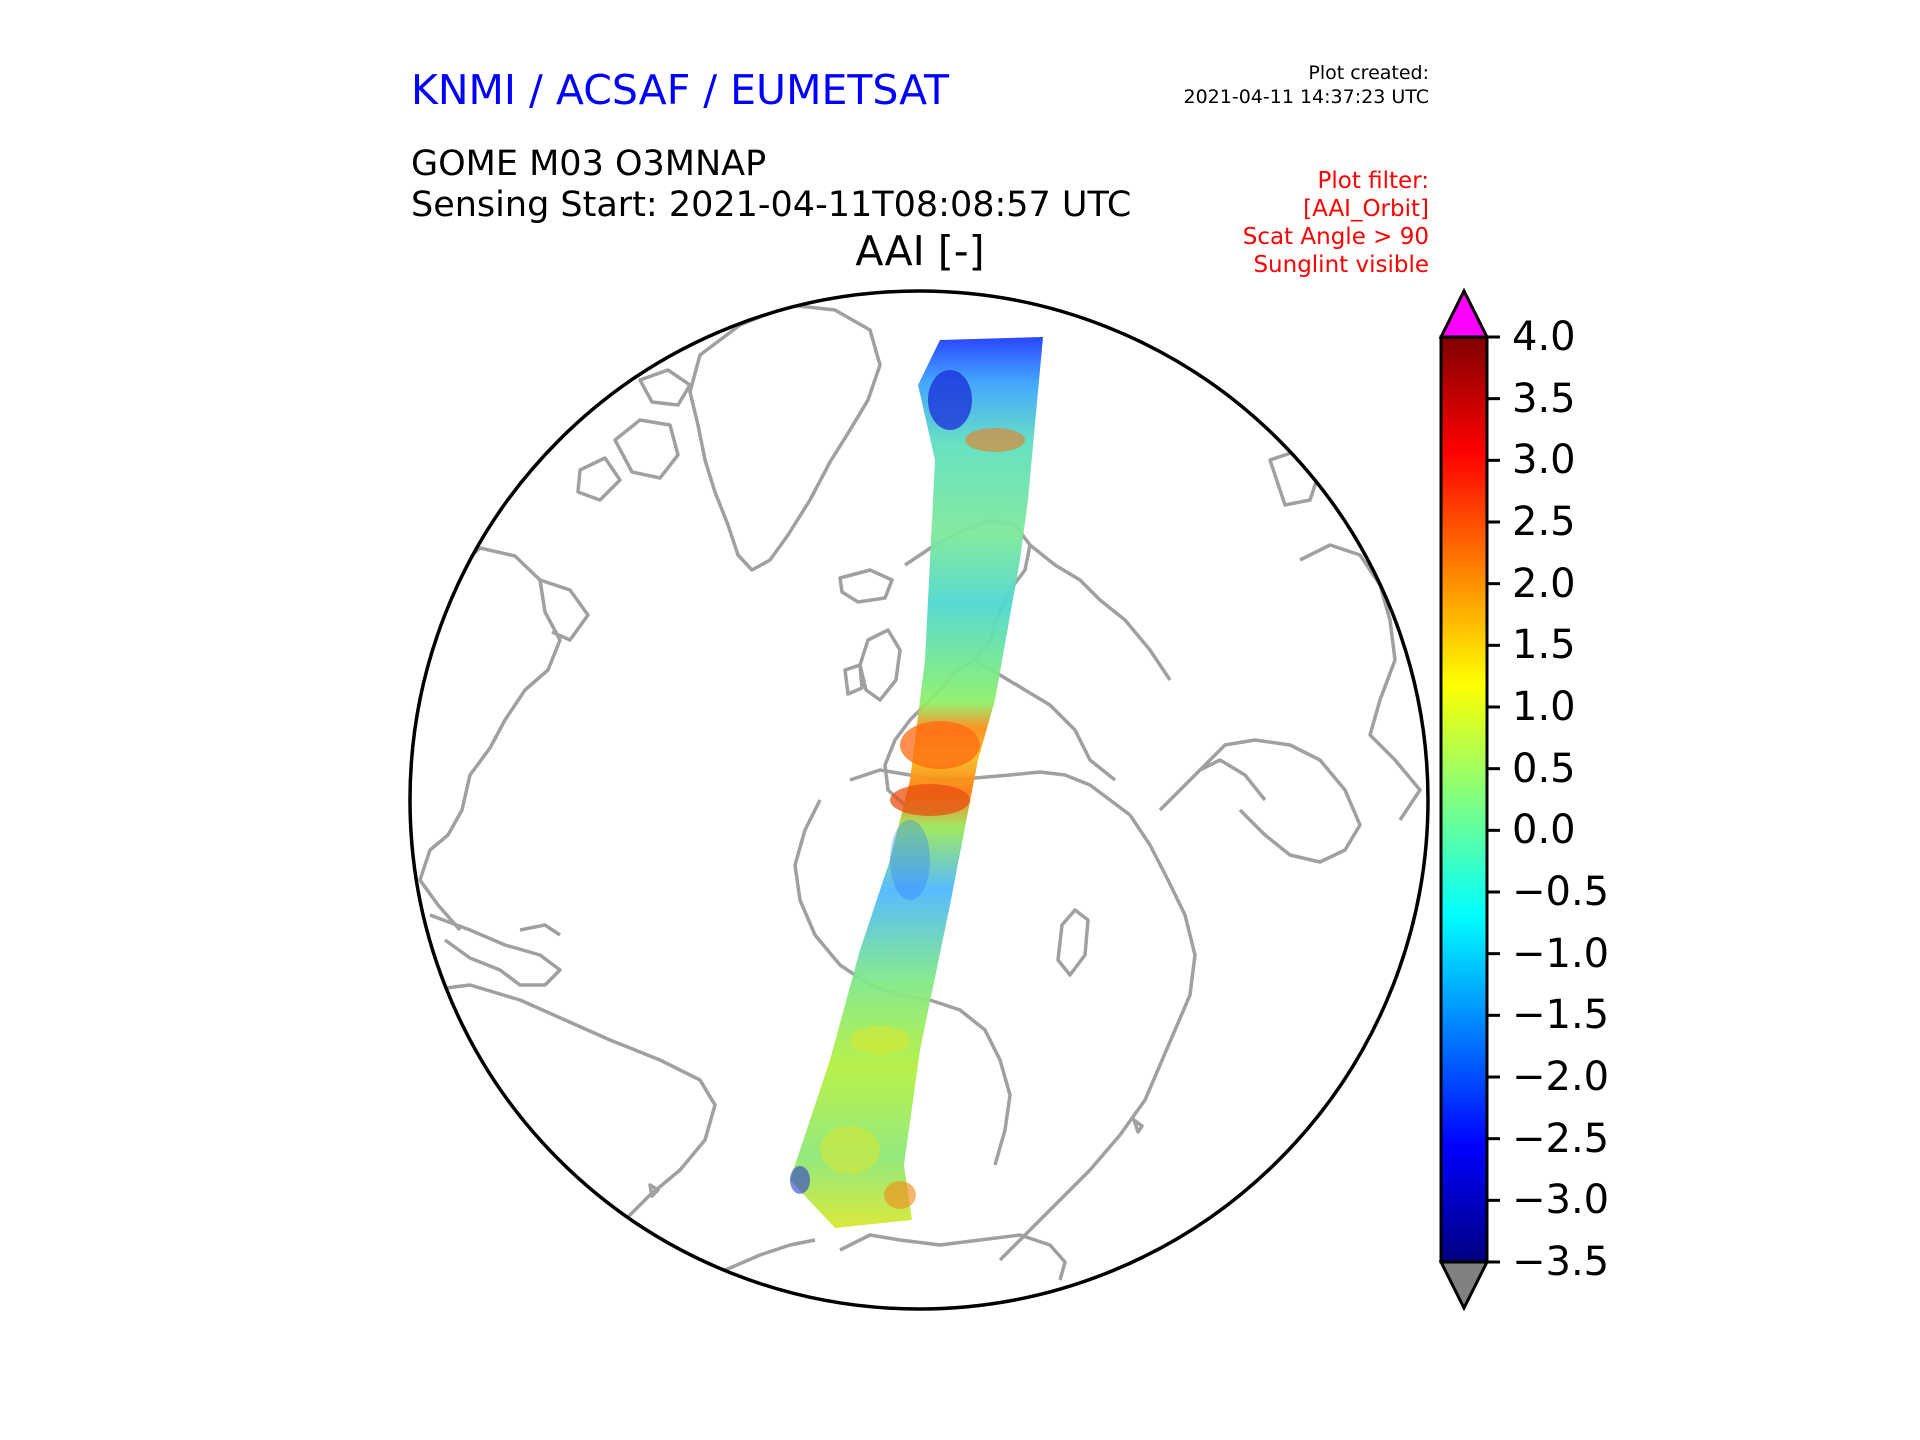 The height and width of the screenshot is (1440, 1920). I want to click on arctic-islands-coastline, so click(646, 449).